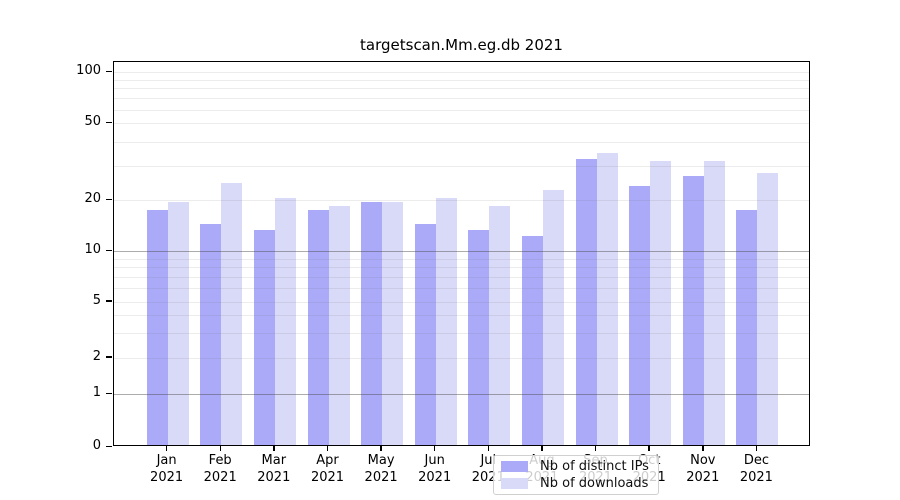 The image size is (900, 500). What do you see at coordinates (514, 467) in the screenshot?
I see `legend-swatch-distinct-ips` at bounding box center [514, 467].